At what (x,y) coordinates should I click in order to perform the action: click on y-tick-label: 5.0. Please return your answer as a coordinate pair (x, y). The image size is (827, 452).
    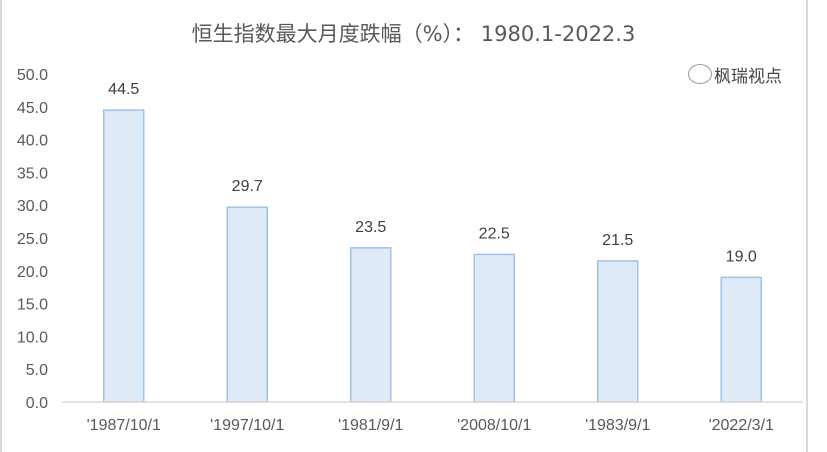
    Looking at the image, I should click on (37, 370).